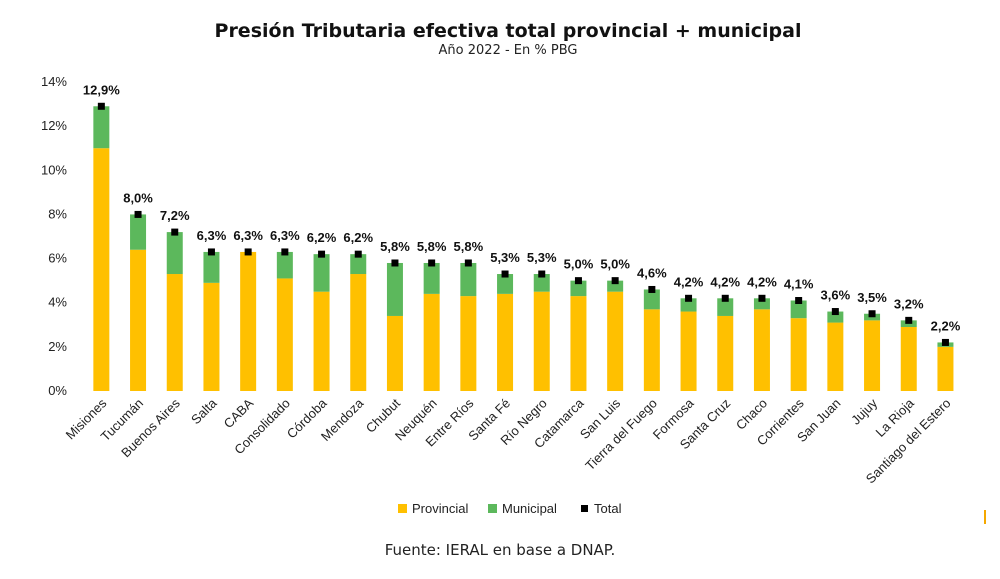  I want to click on data-label: 3,2%, so click(909, 303).